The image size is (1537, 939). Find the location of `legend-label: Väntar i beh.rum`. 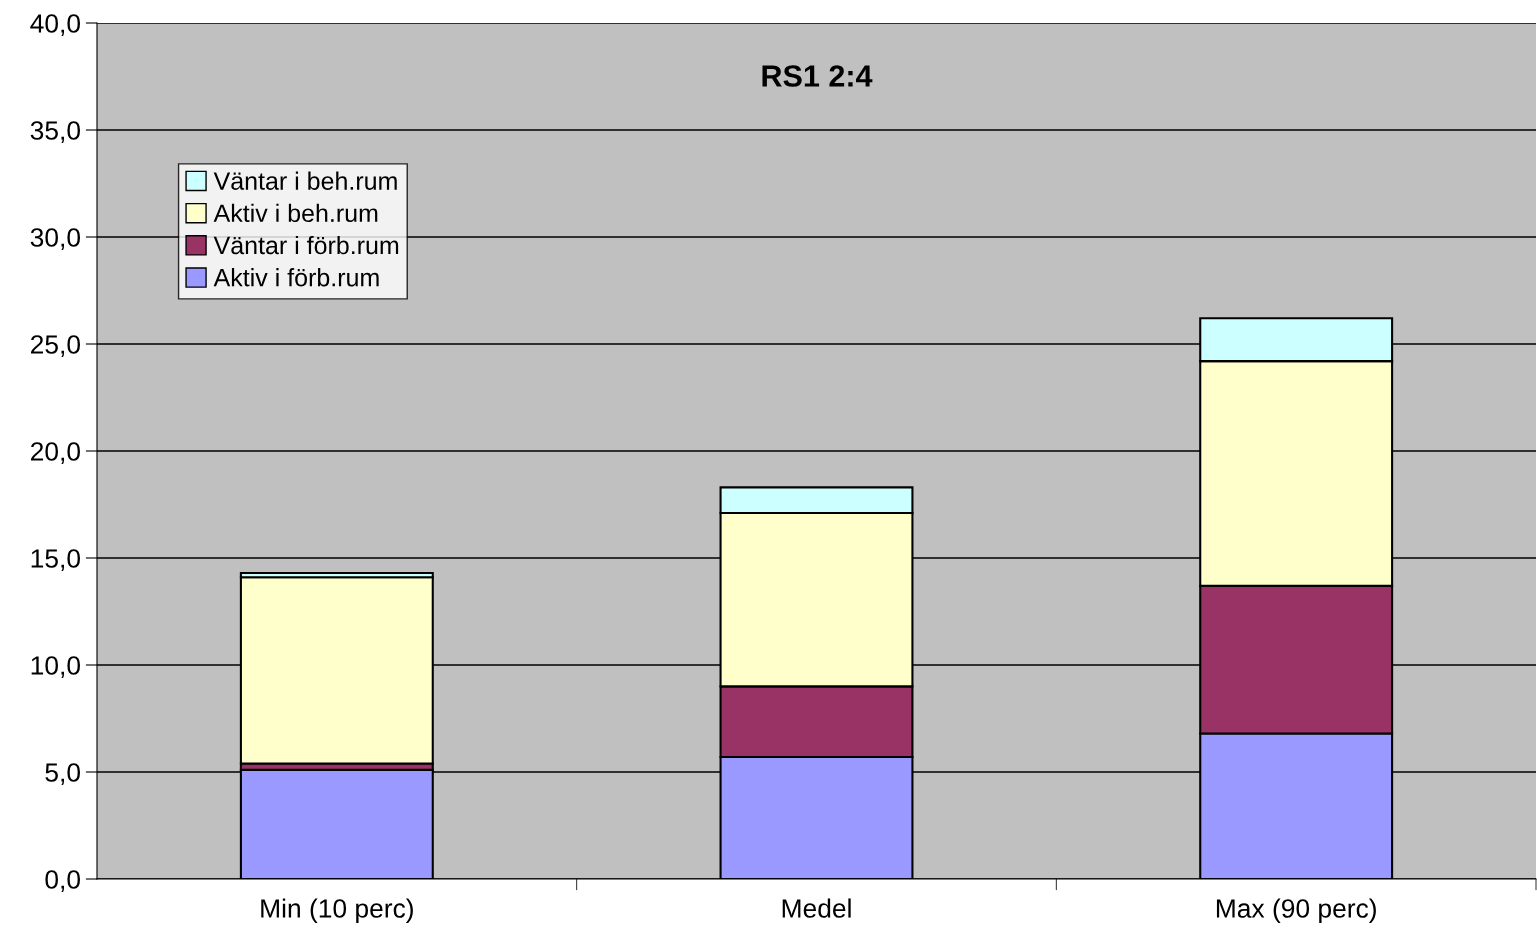

legend-label: Väntar i beh.rum is located at coordinates (305, 180).